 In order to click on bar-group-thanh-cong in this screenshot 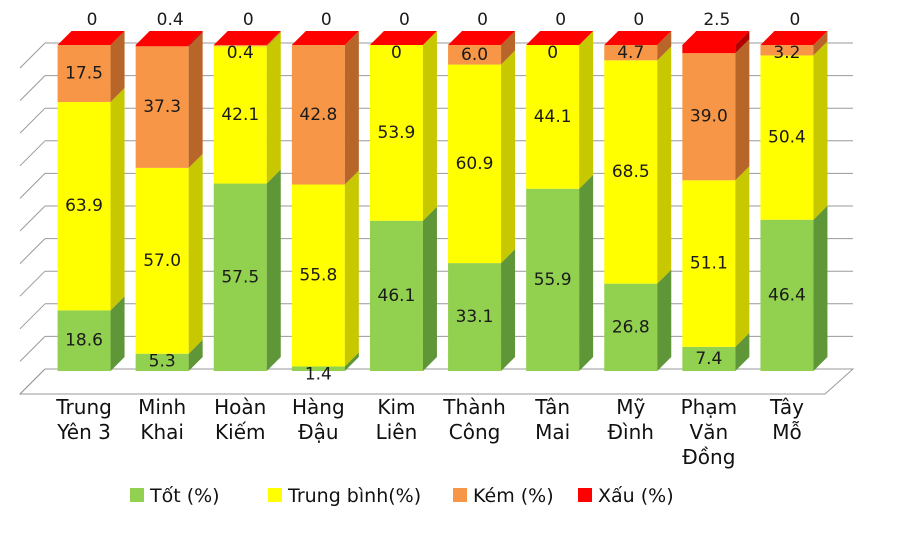, I will do `click(482, 201)`.